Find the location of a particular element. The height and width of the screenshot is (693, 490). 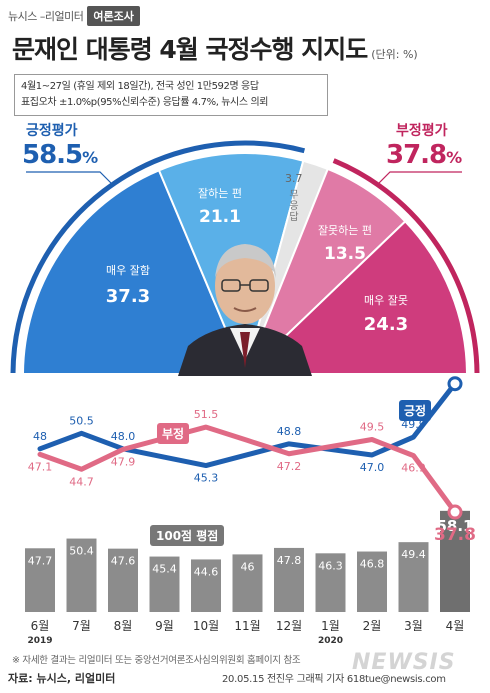

segment-no-answer-value: 3.7 is located at coordinates (294, 178).